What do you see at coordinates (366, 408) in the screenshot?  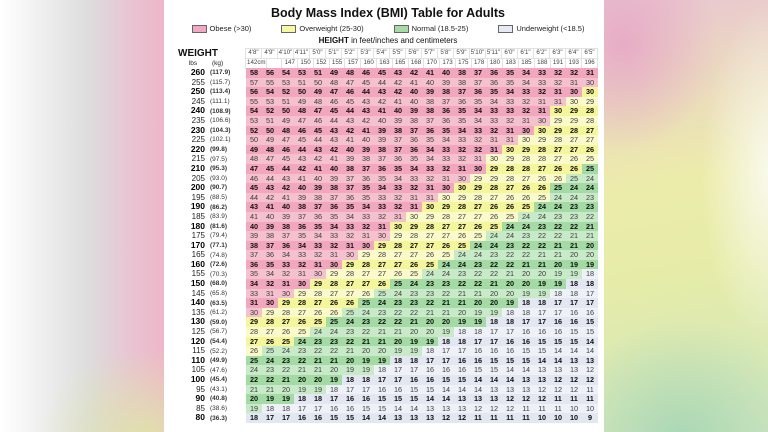 I see `bmi-cell: 15` at bounding box center [366, 408].